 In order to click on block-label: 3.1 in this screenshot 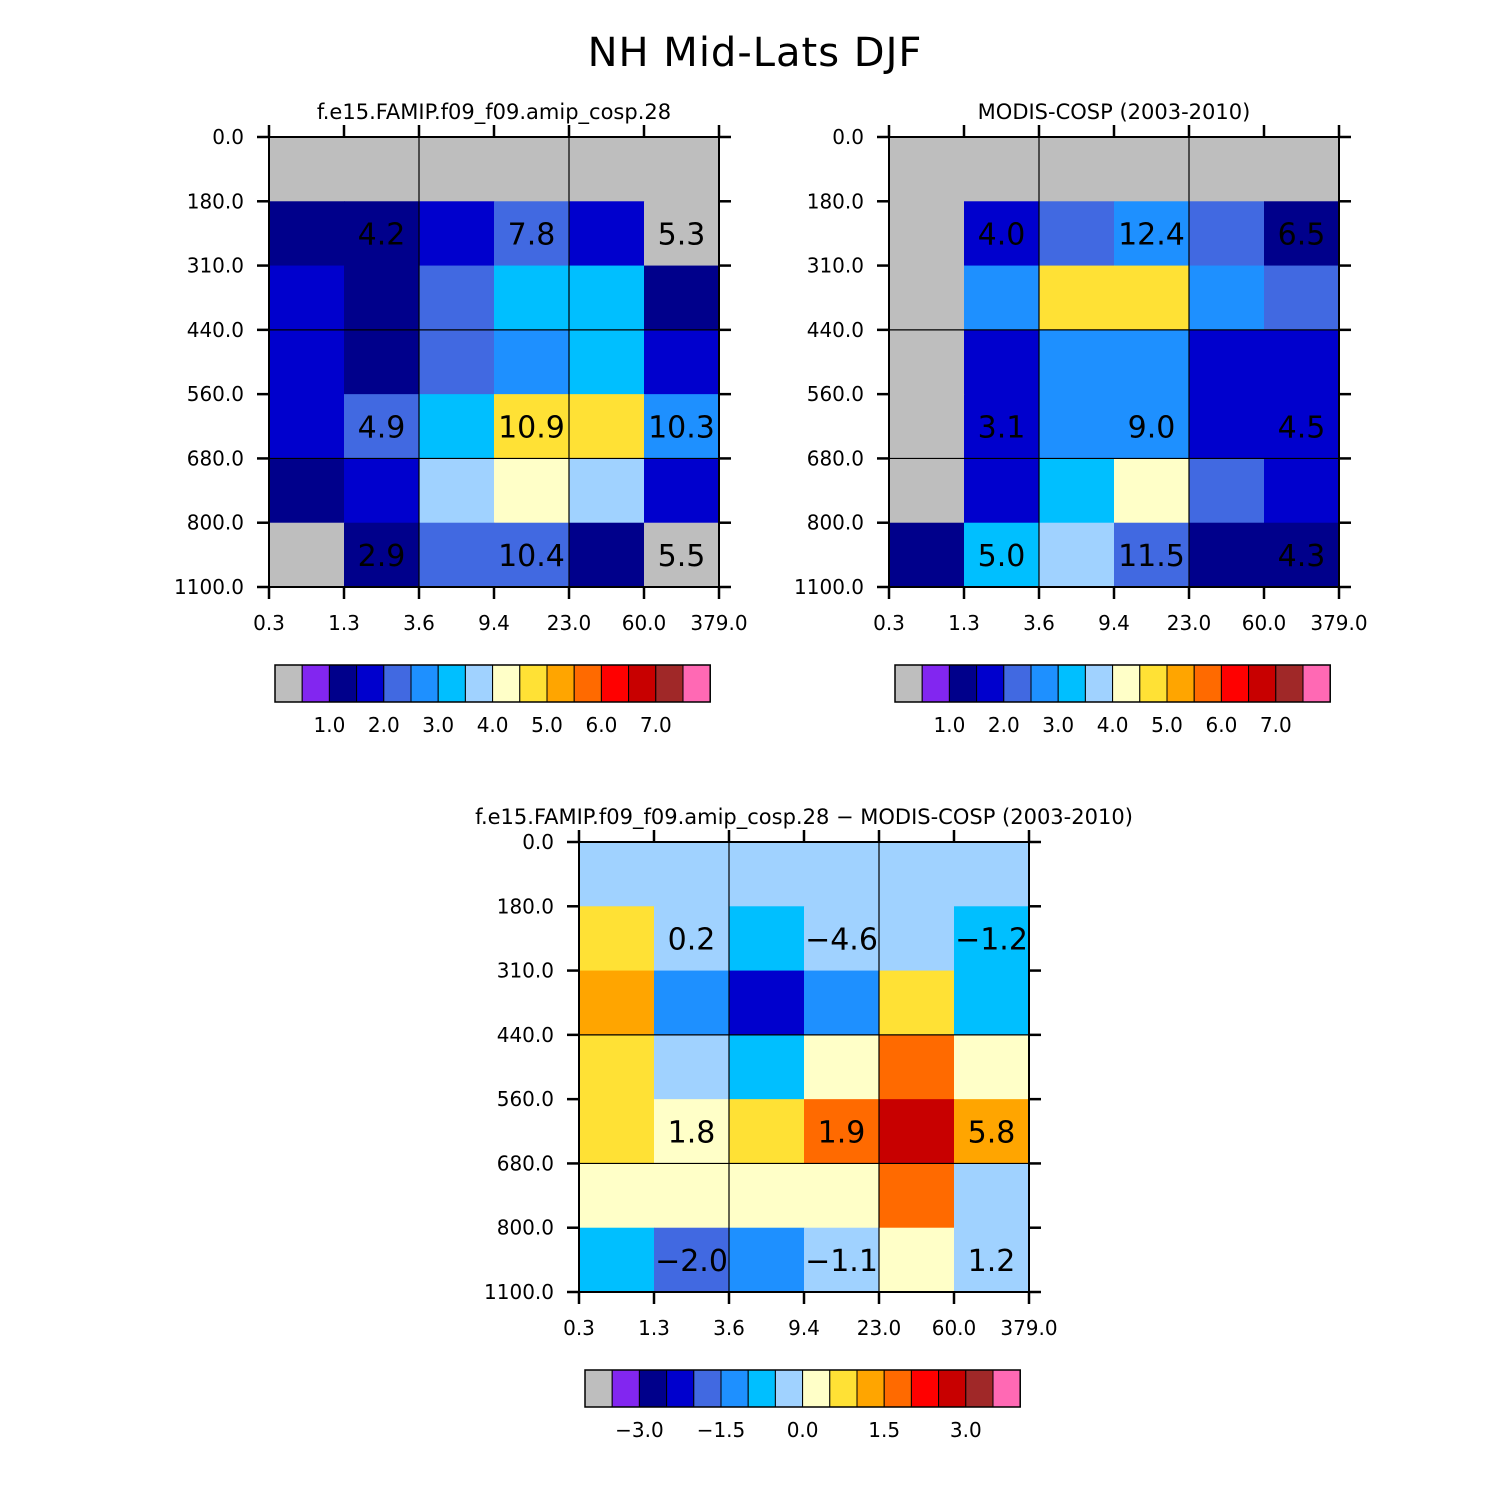, I will do `click(1002, 427)`.